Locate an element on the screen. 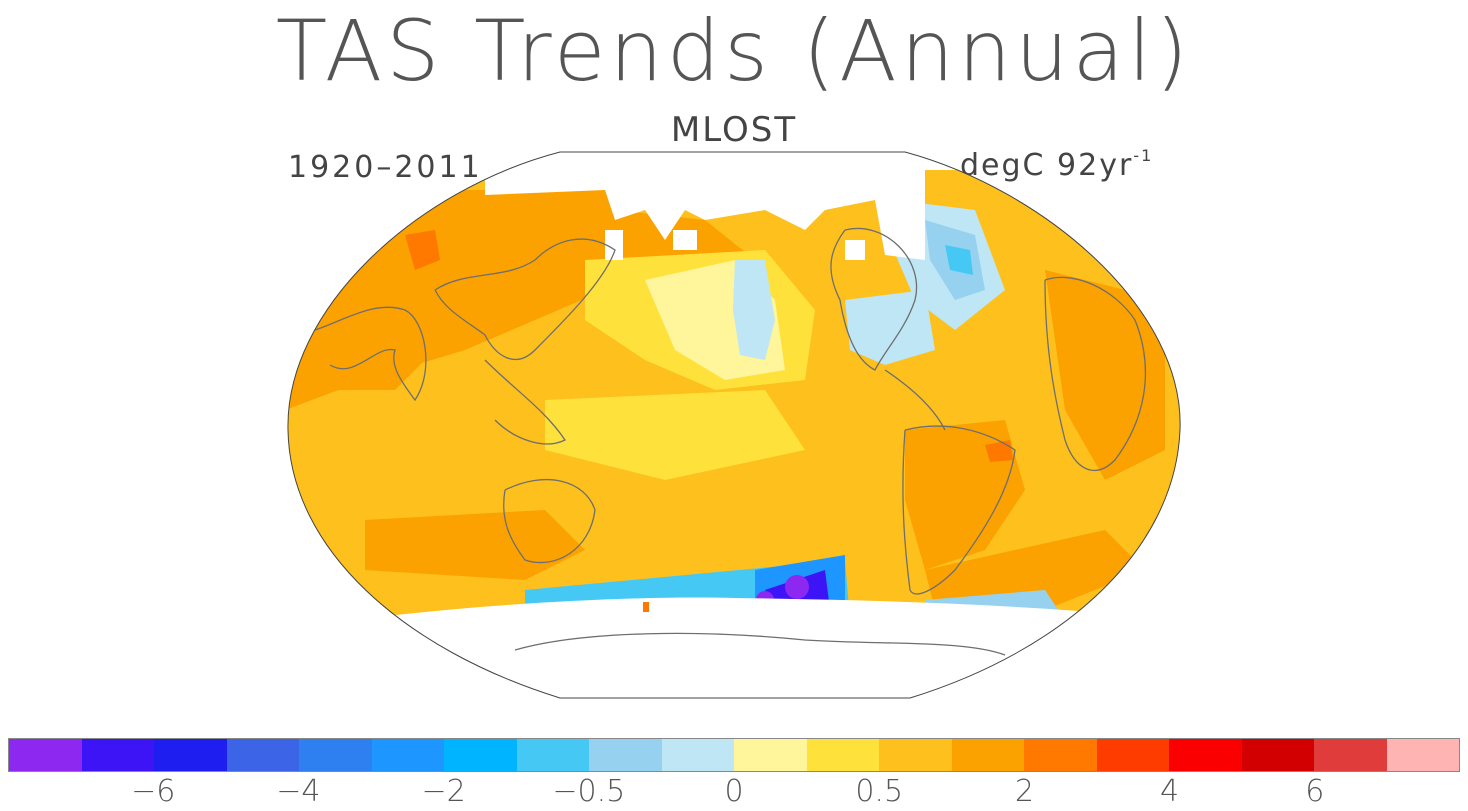 This screenshot has height=811, width=1468. region-antarctic-missing is located at coordinates (734, 647).